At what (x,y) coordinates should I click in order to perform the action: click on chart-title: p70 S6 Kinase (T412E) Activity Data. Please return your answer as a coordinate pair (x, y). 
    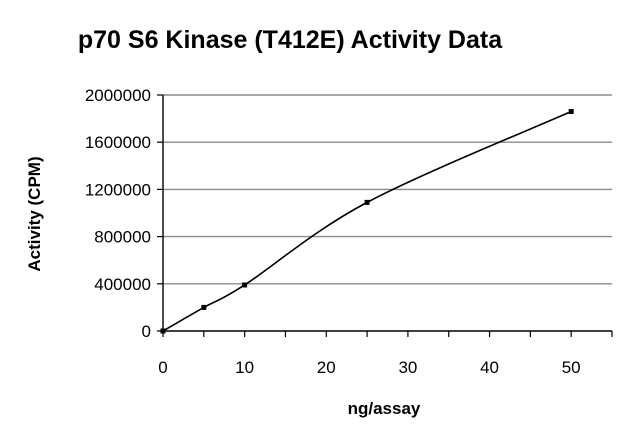
    Looking at the image, I should click on (290, 40).